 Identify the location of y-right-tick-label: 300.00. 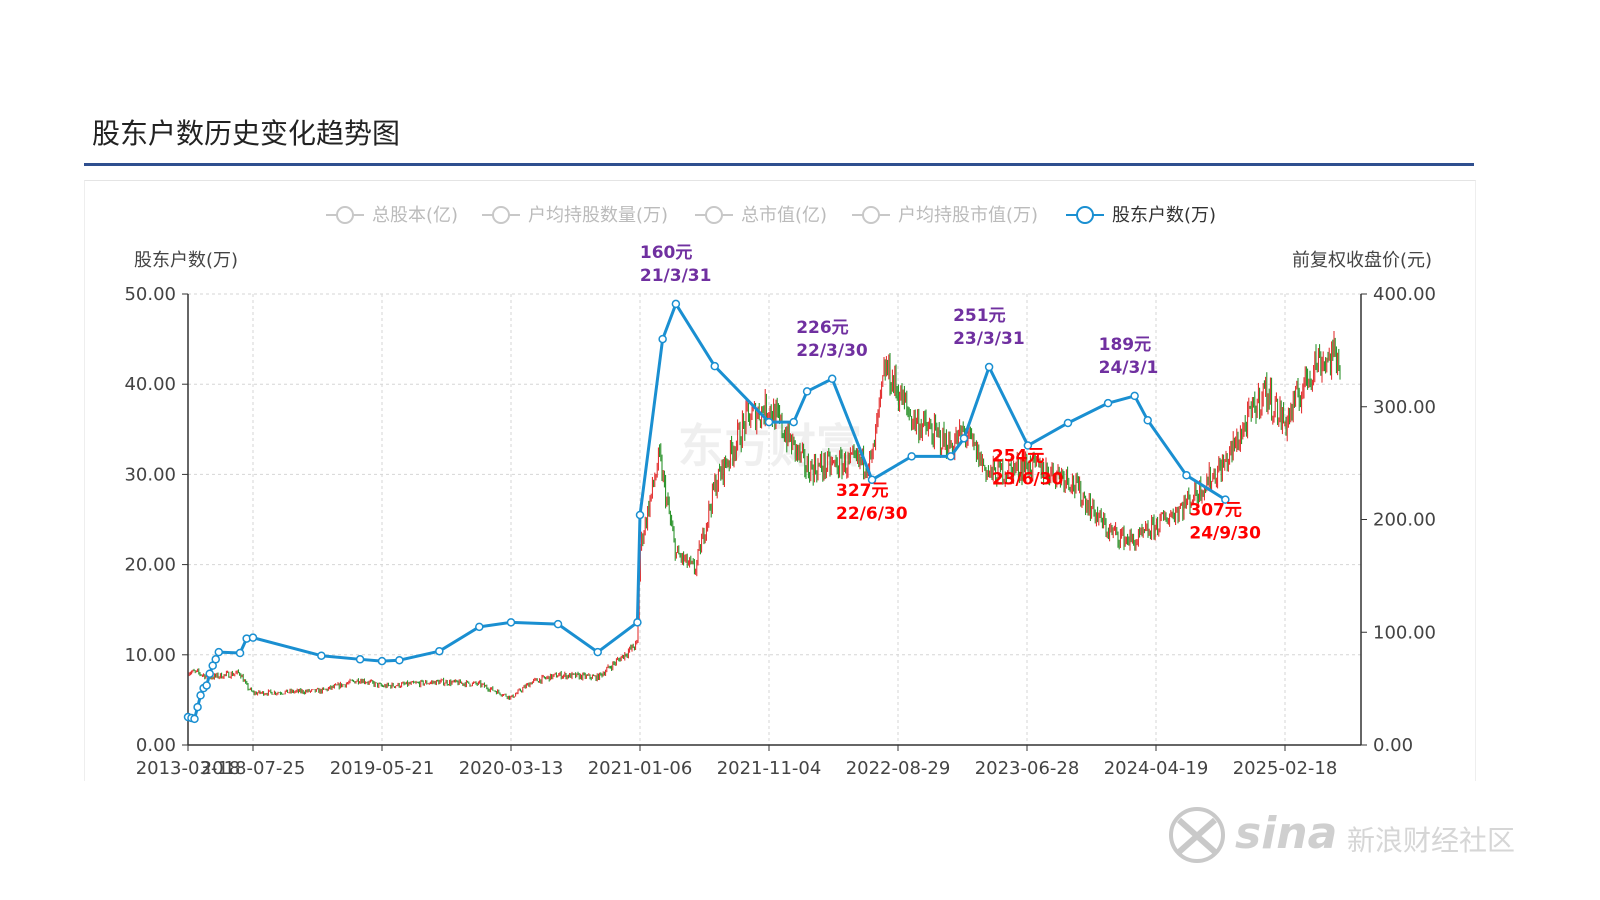
(1404, 407).